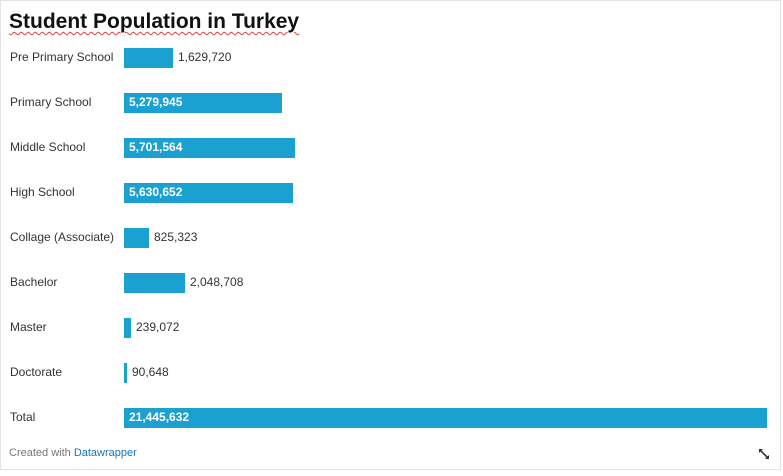 The image size is (783, 476). What do you see at coordinates (391, 103) in the screenshot?
I see `bar-row: Primary School 5,279,945` at bounding box center [391, 103].